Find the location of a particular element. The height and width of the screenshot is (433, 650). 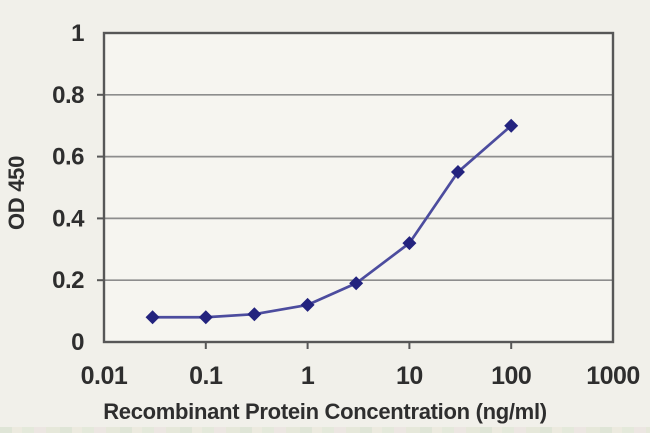

x-tick-label: 0.01 is located at coordinates (104, 376).